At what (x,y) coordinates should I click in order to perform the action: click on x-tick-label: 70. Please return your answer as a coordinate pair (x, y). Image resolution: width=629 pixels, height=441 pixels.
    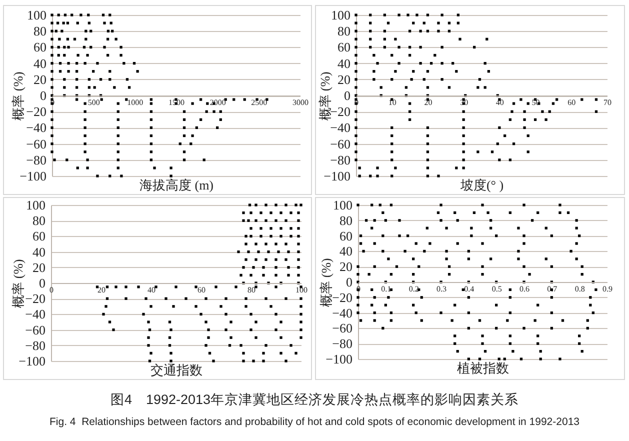
    Looking at the image, I should click on (608, 102).